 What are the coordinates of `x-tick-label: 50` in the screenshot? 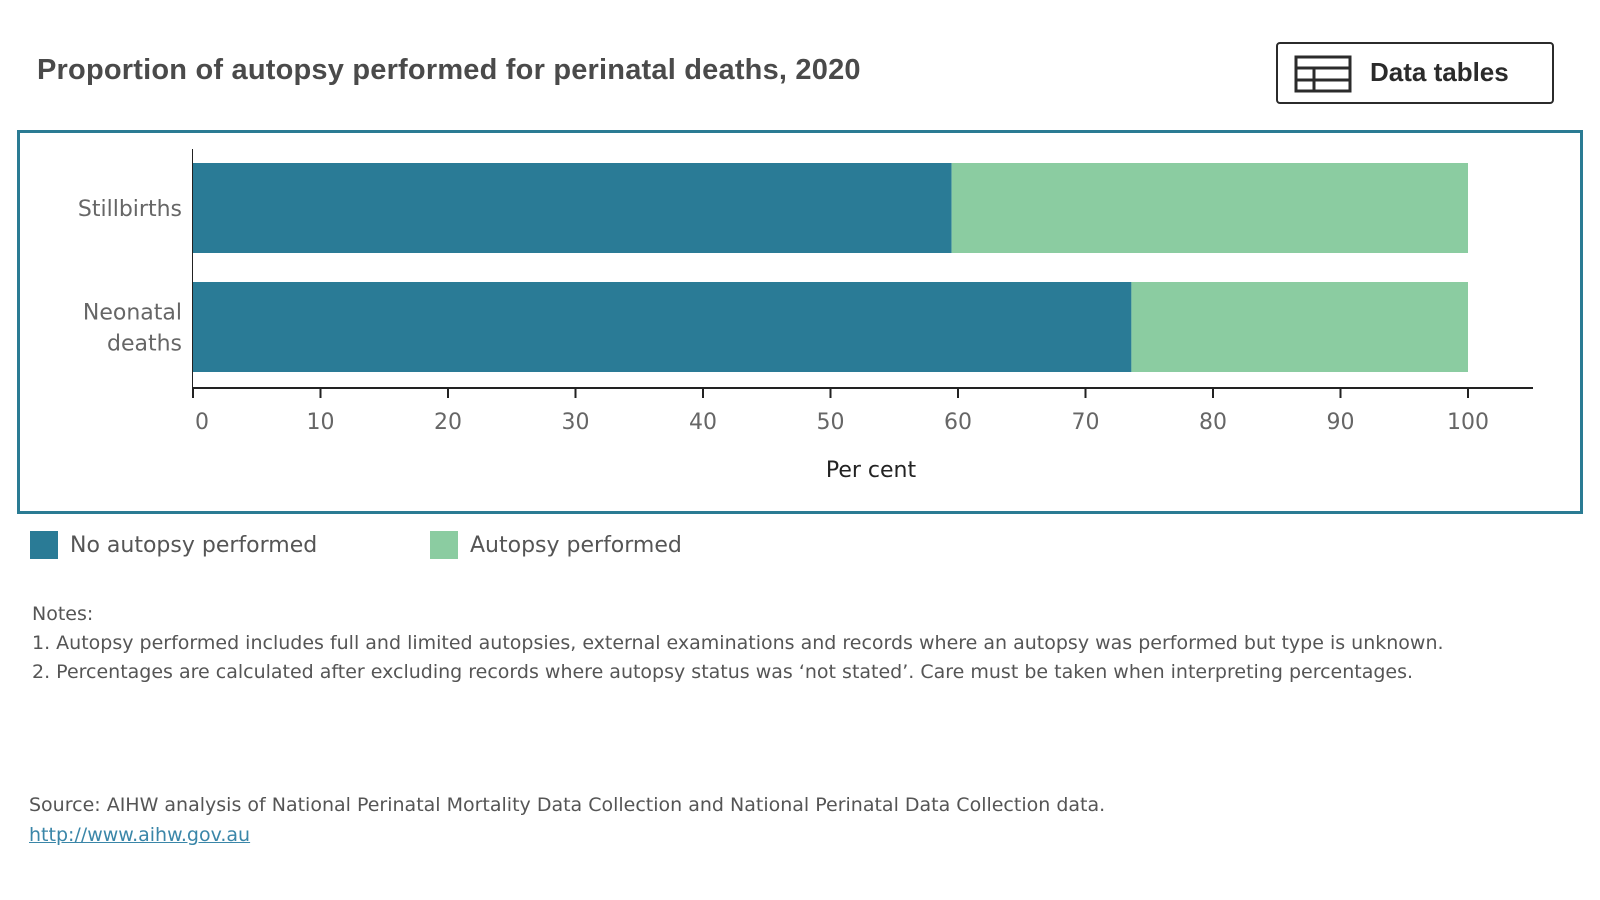 It's located at (831, 422).